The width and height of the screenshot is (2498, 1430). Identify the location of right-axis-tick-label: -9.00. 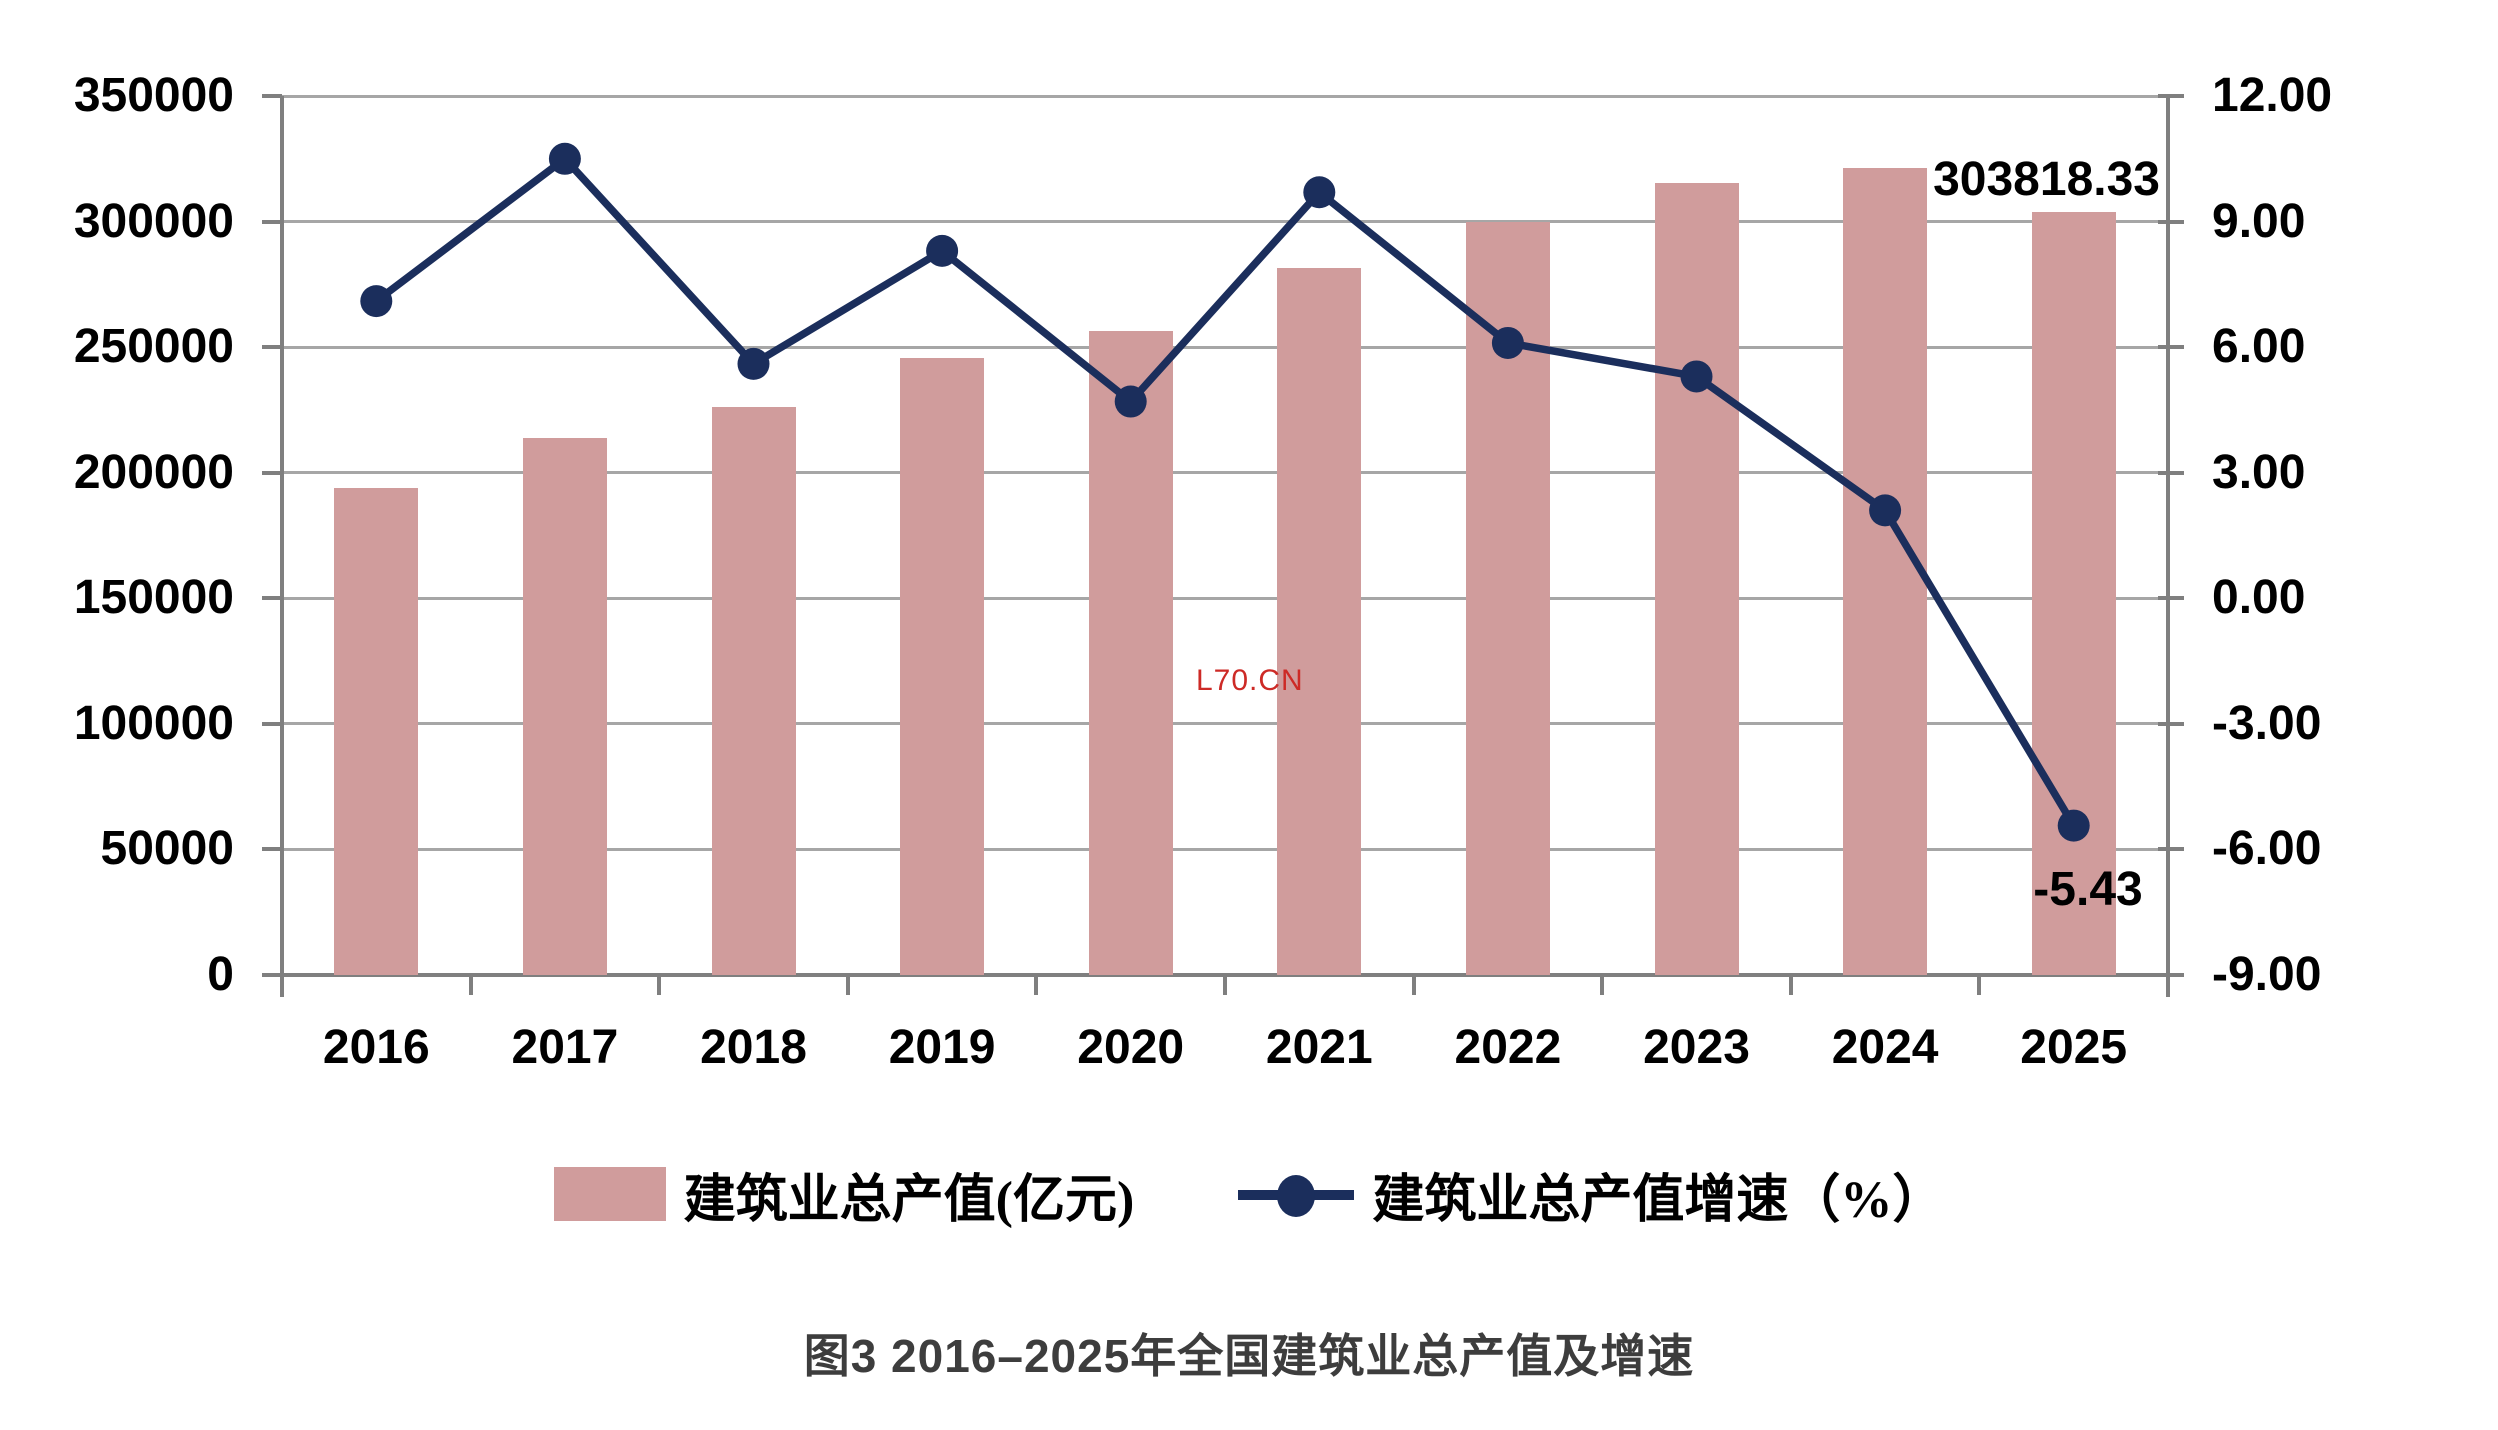
(2267, 974).